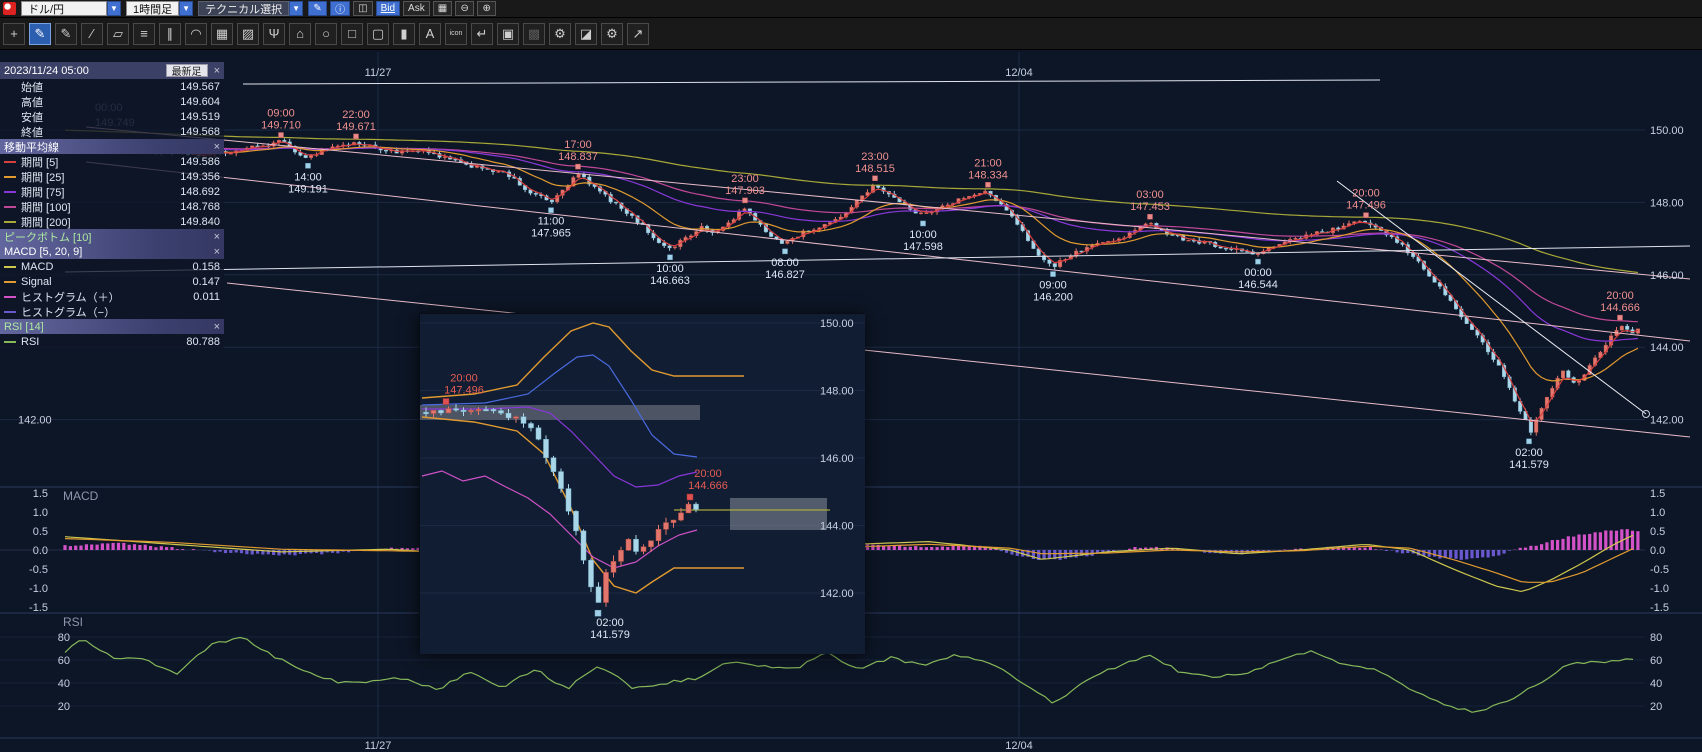 This screenshot has width=1702, height=752. What do you see at coordinates (46, 70) in the screenshot?
I see `selected-datetime: 2023/11/24 05:00` at bounding box center [46, 70].